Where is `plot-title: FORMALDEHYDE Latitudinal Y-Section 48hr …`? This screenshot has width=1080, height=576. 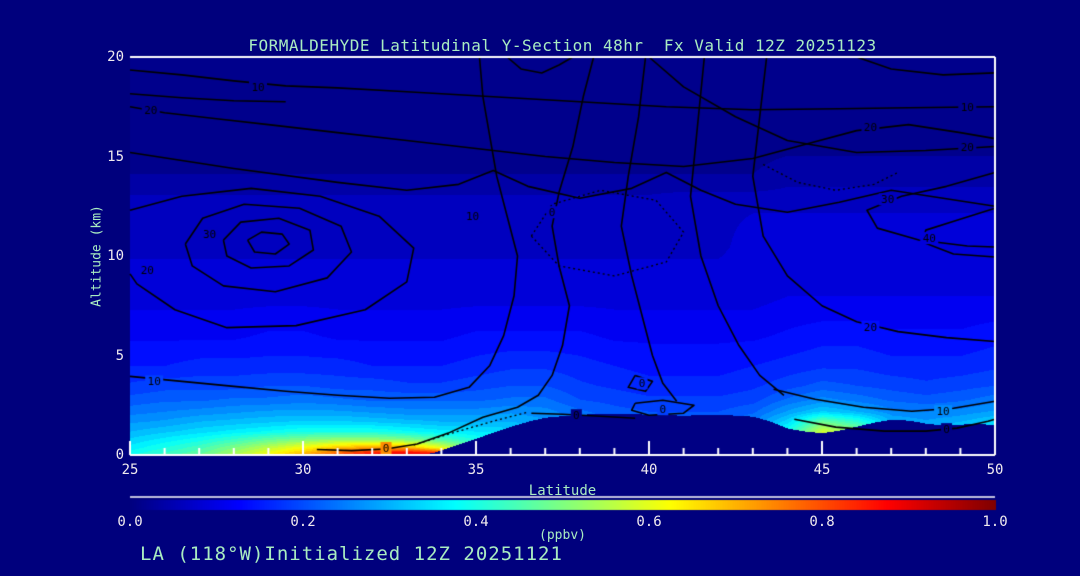 plot-title: FORMALDEHYDE Latitudinal Y-Section 48hr … is located at coordinates (562, 45).